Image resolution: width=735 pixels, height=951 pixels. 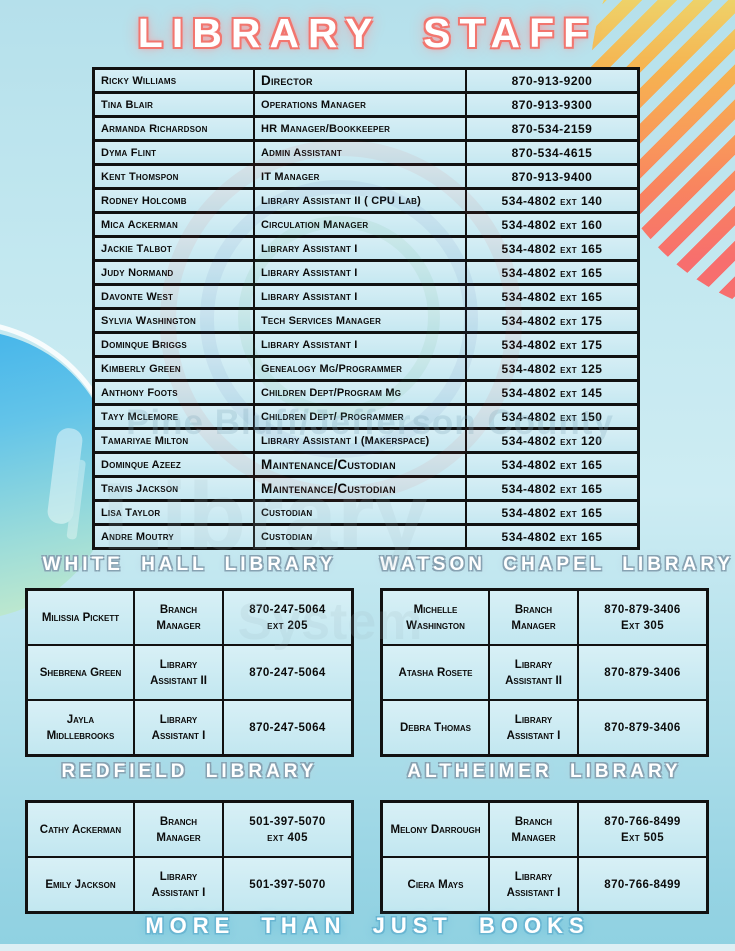 I want to click on staff-name-cell: Travis Jackson, so click(x=174, y=488).